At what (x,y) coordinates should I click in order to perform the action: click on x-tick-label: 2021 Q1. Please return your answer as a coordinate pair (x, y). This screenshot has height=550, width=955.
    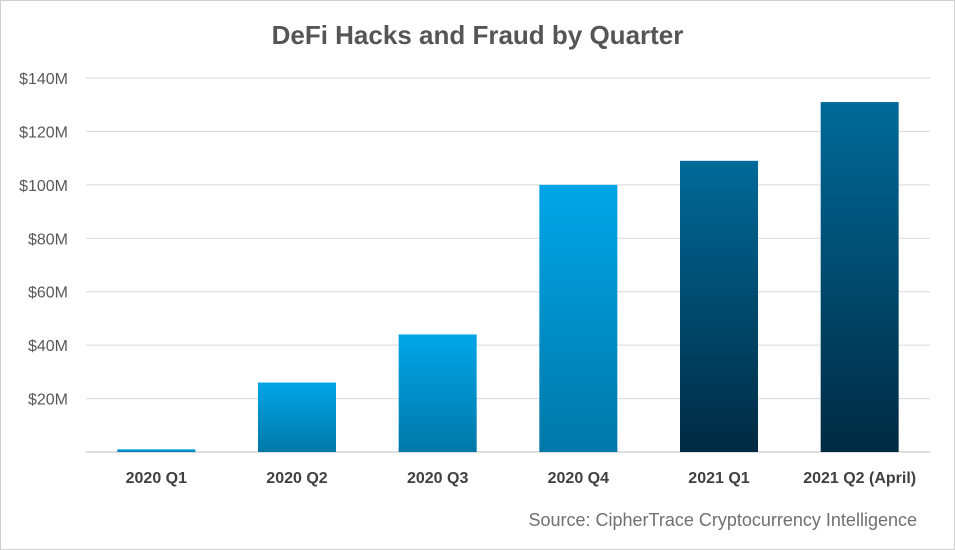
    Looking at the image, I should click on (718, 478).